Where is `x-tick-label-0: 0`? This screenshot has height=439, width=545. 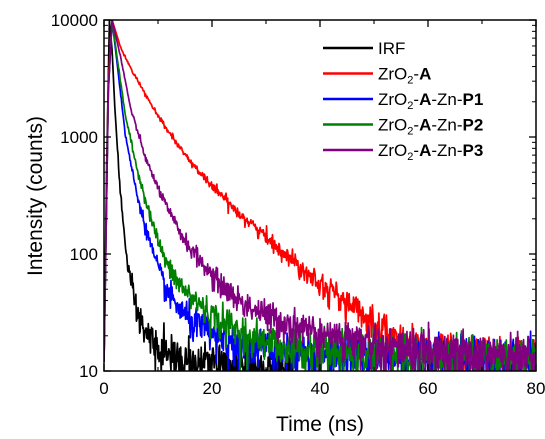
x-tick-label-0: 0 is located at coordinates (103, 388).